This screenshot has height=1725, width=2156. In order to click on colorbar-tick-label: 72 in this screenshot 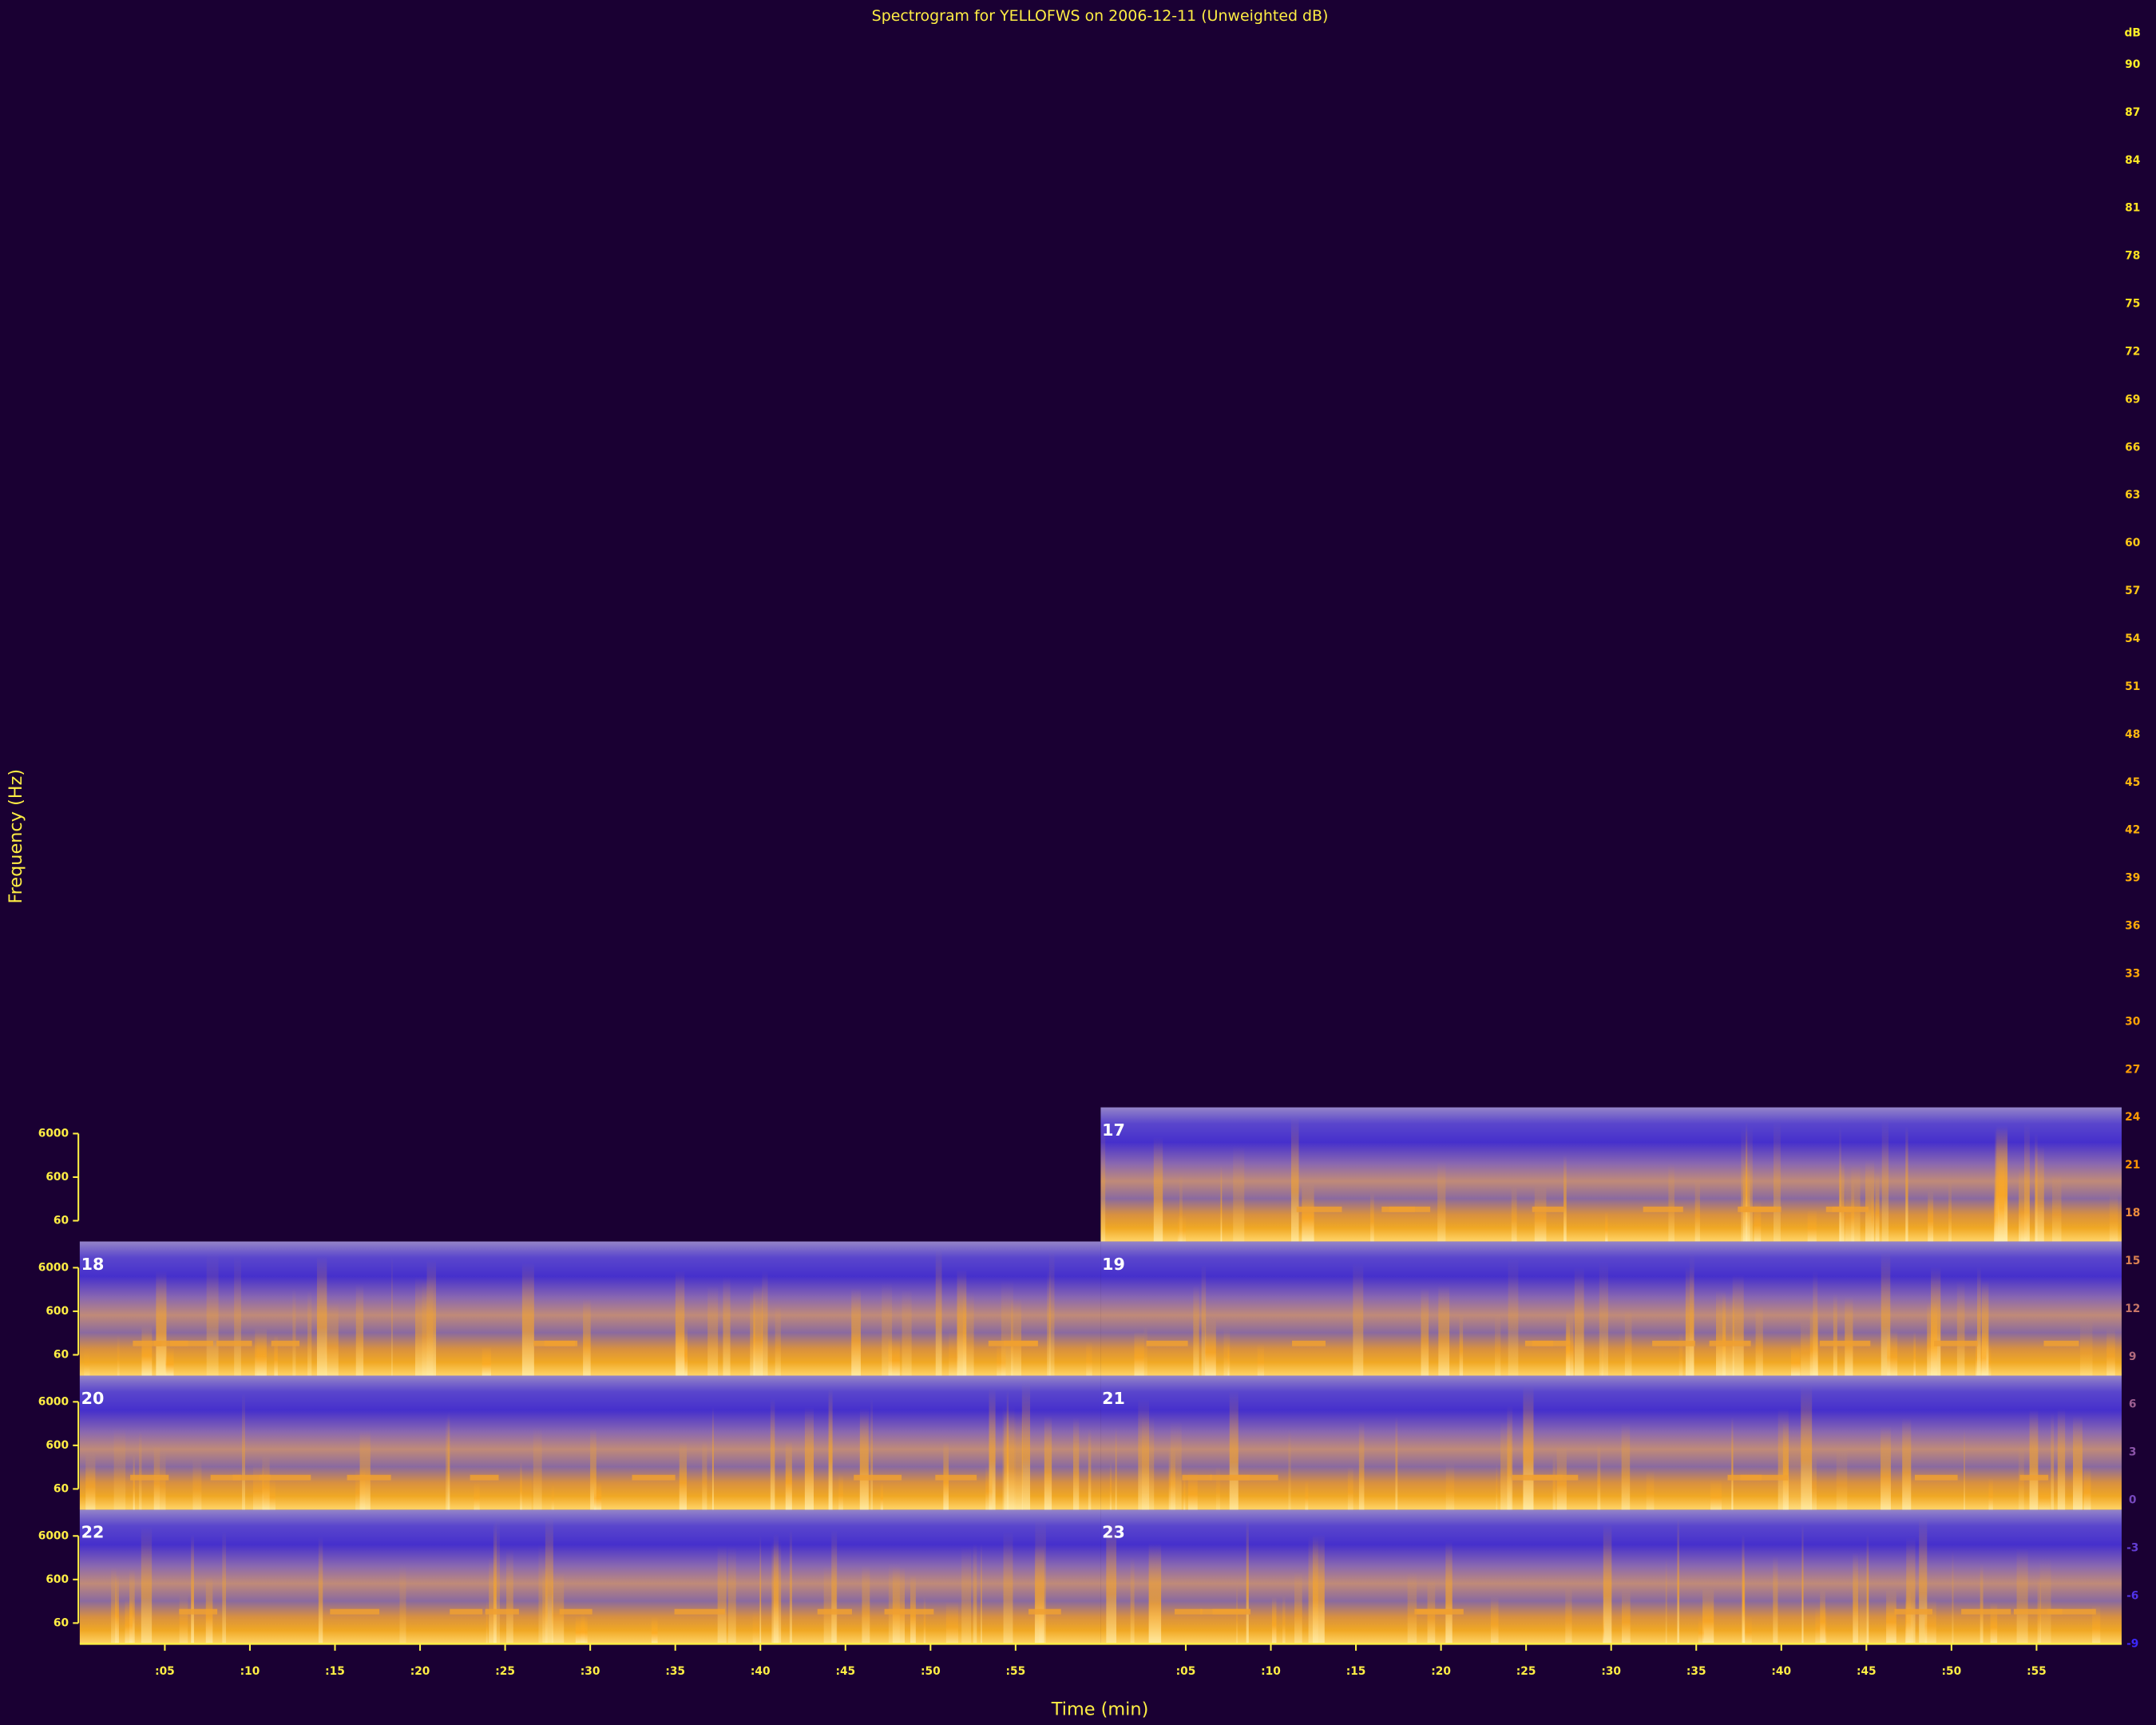, I will do `click(2132, 352)`.